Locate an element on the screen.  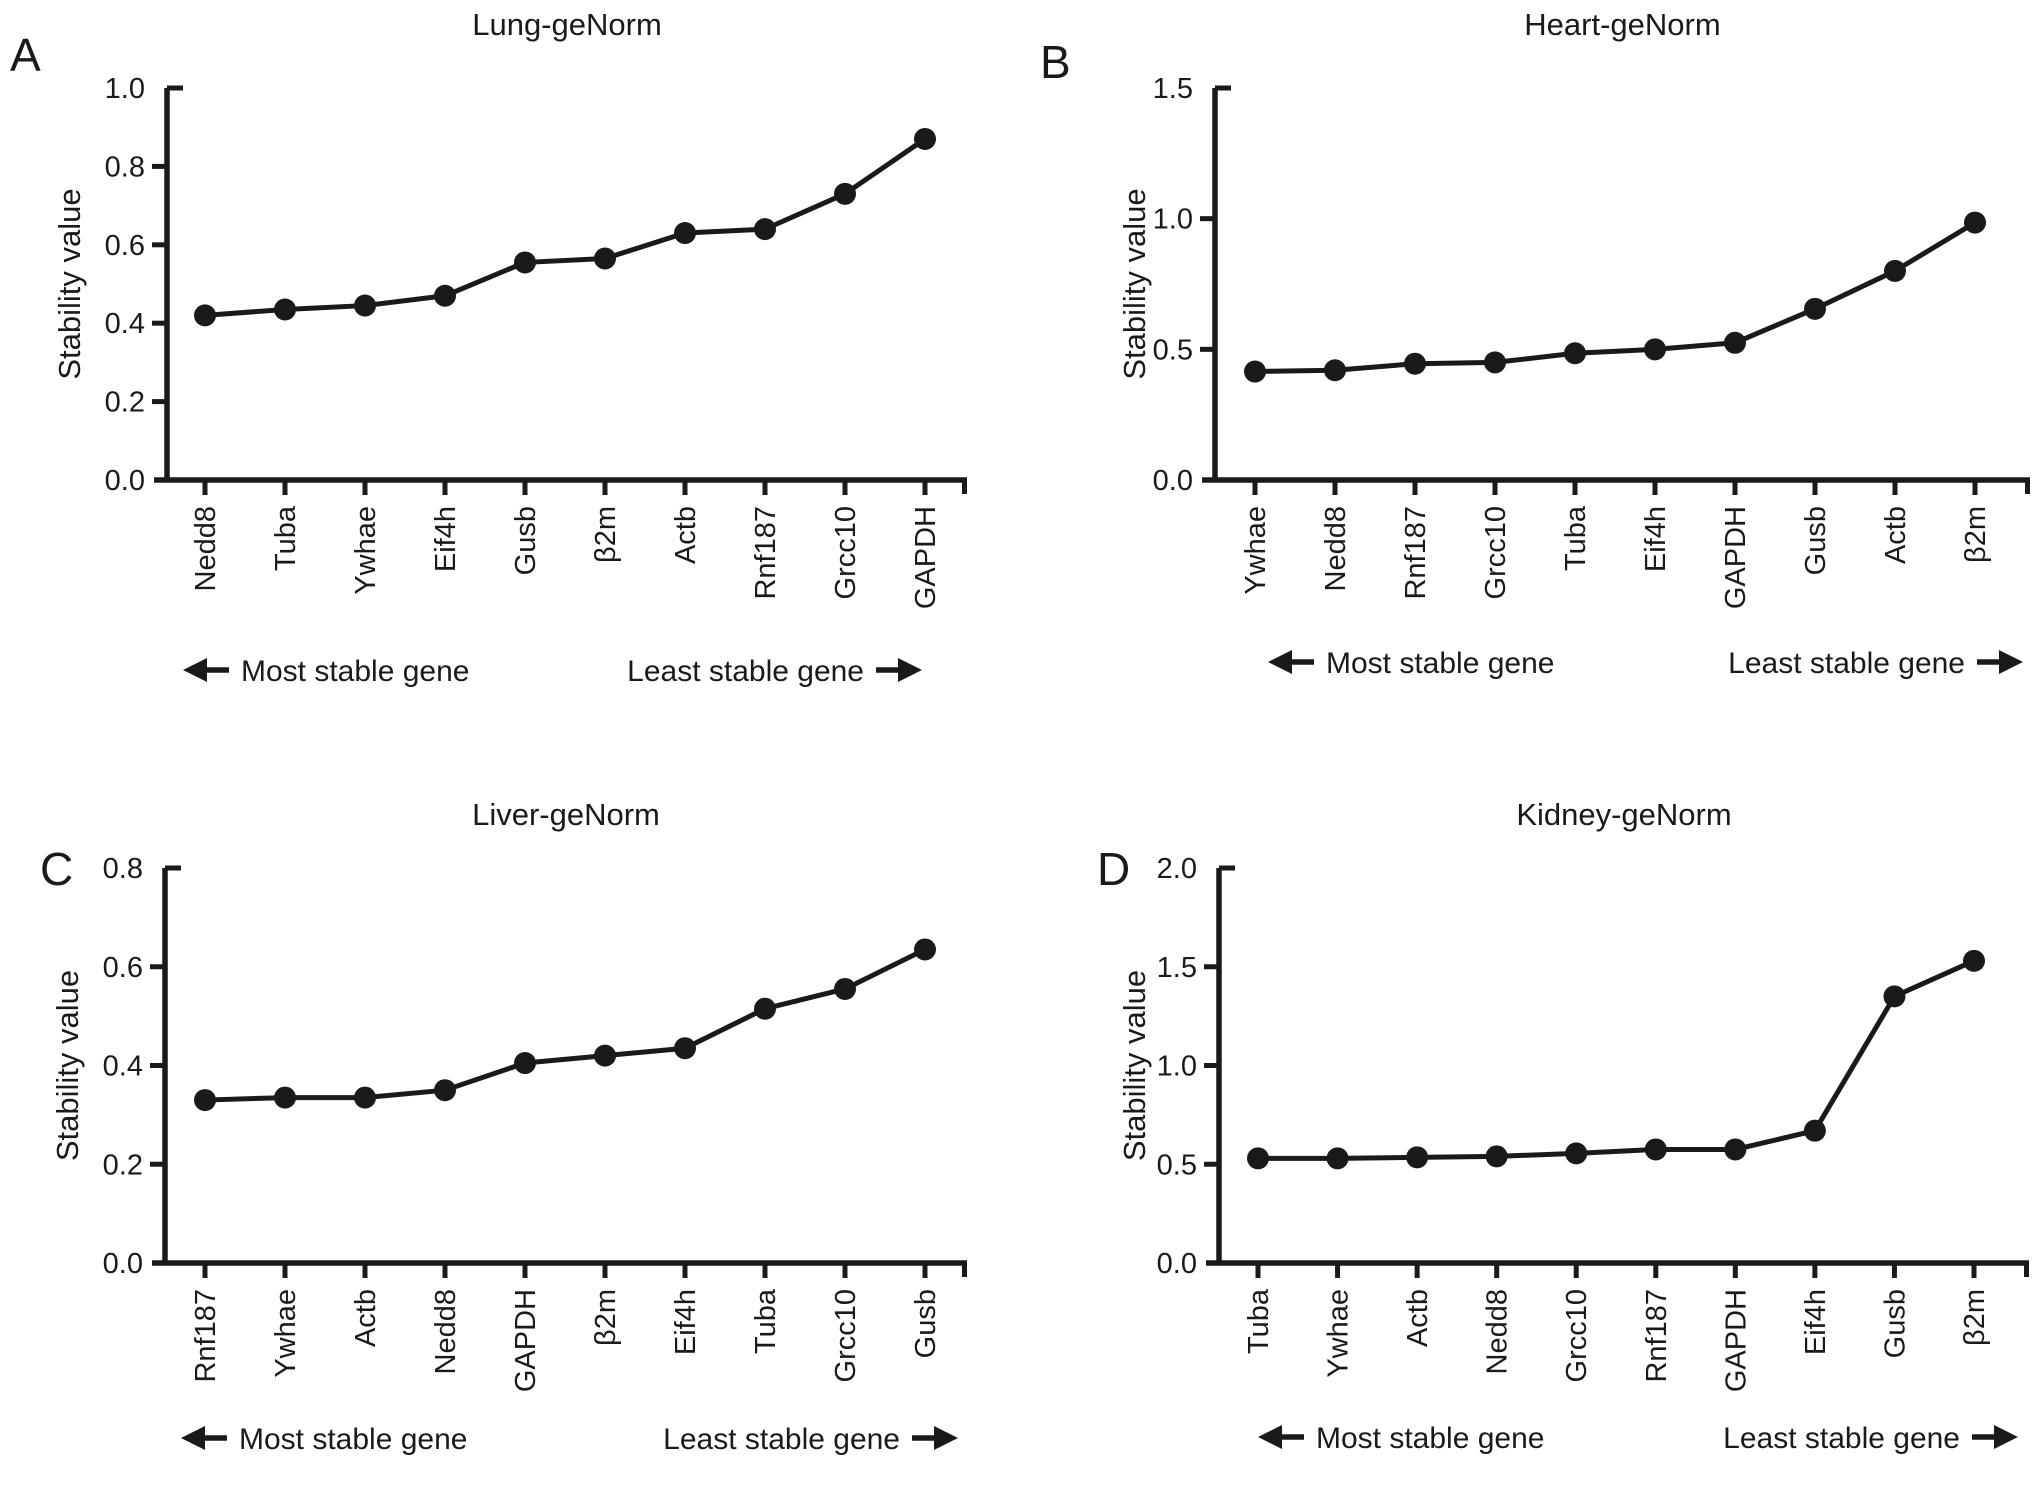
chart-title: Lung-geNorm is located at coordinates (567, 24).